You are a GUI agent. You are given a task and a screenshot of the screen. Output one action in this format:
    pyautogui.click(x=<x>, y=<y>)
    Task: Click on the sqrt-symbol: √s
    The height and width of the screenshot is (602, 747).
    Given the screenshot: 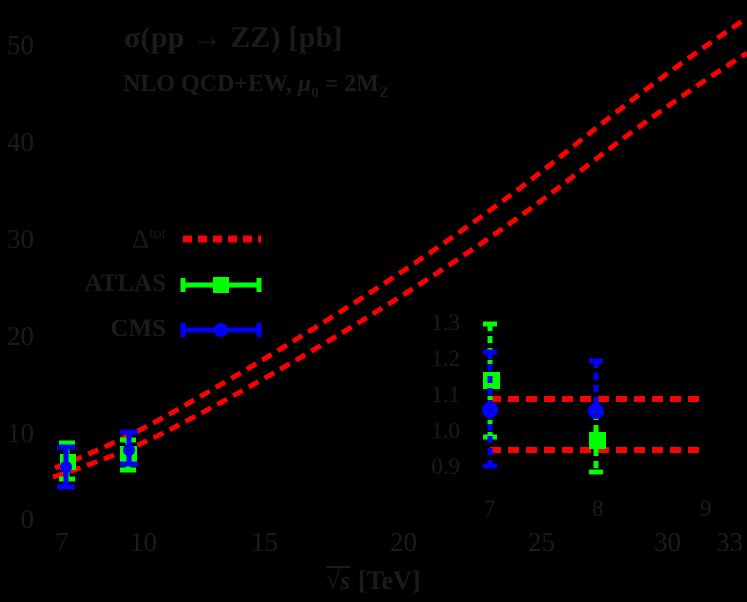 What is the action you would take?
    pyautogui.click(x=338, y=580)
    